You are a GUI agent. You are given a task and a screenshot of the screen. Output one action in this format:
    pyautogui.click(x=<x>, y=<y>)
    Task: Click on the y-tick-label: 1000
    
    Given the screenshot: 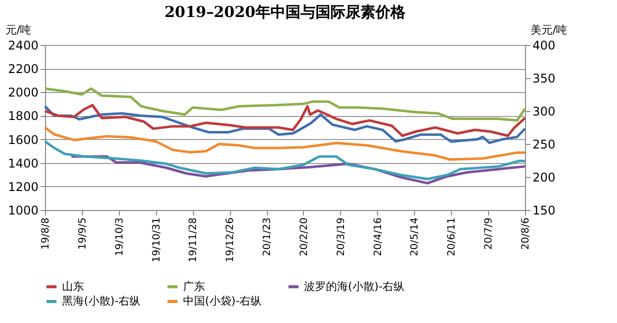 What is the action you would take?
    pyautogui.click(x=23, y=211)
    